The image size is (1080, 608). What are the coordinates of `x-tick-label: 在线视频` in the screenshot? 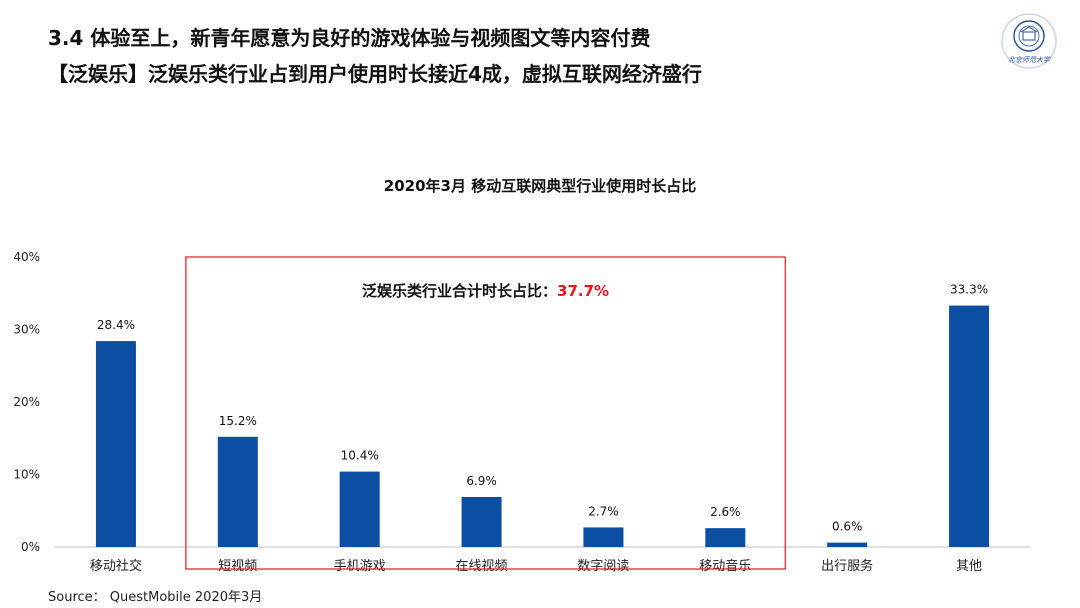 It's located at (482, 566).